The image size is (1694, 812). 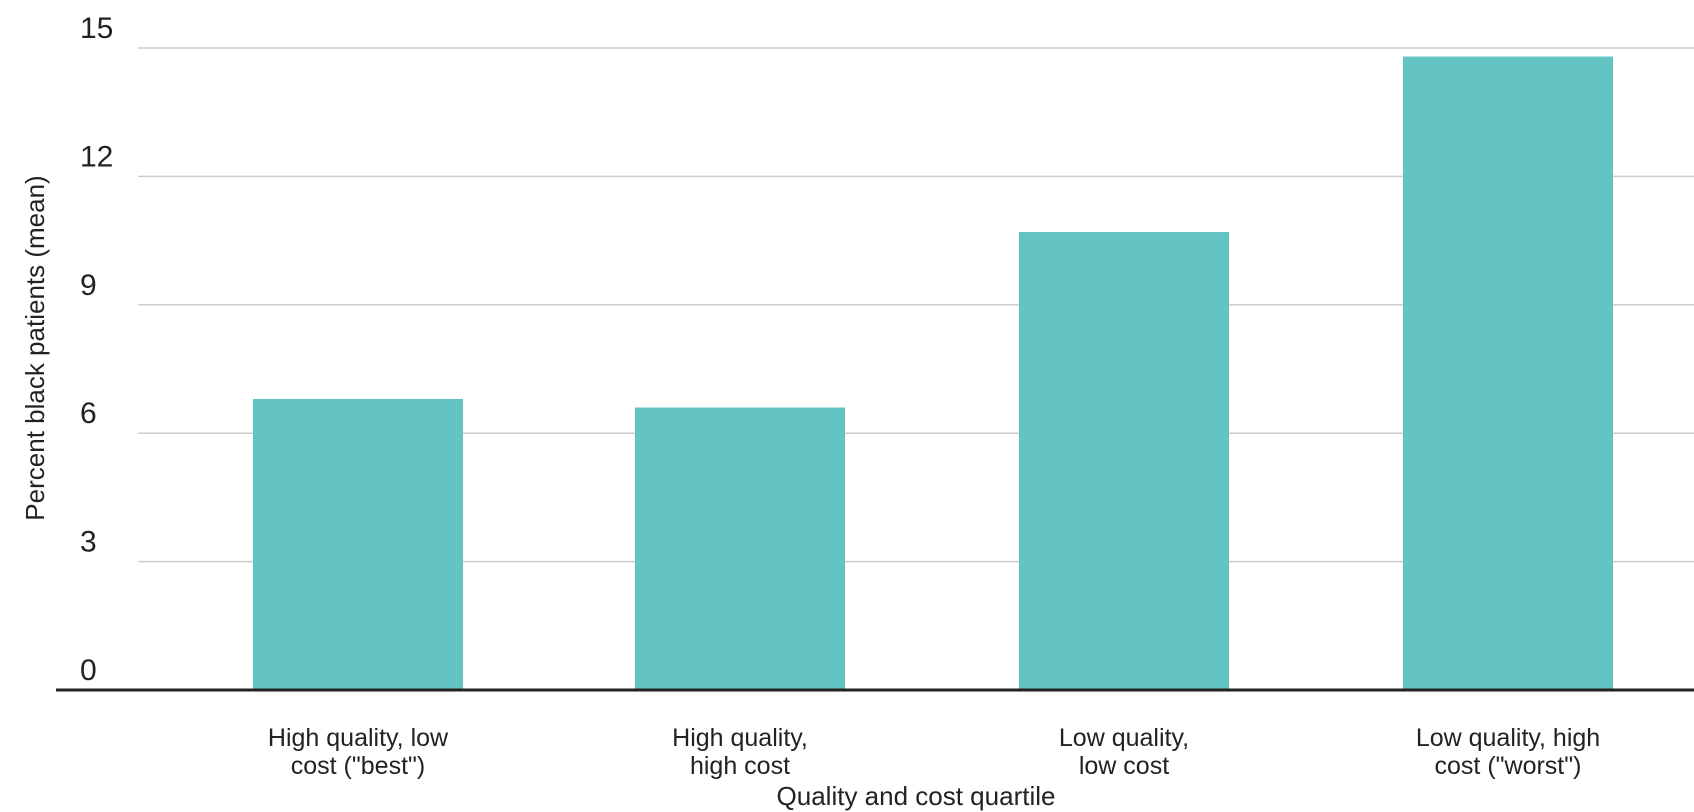 I want to click on y-tick-label: 6, so click(x=88, y=413).